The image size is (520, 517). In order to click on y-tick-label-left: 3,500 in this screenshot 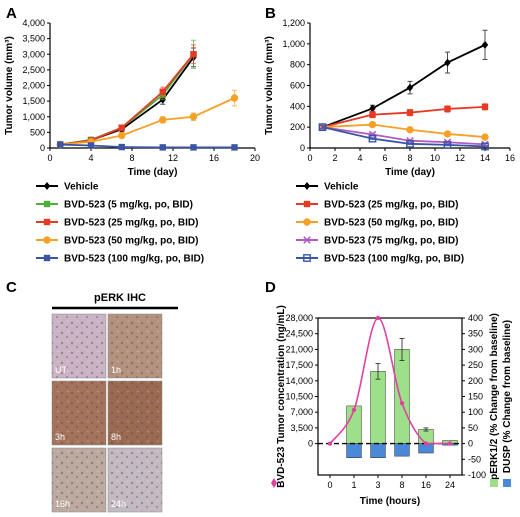, I will do `click(301, 428)`.